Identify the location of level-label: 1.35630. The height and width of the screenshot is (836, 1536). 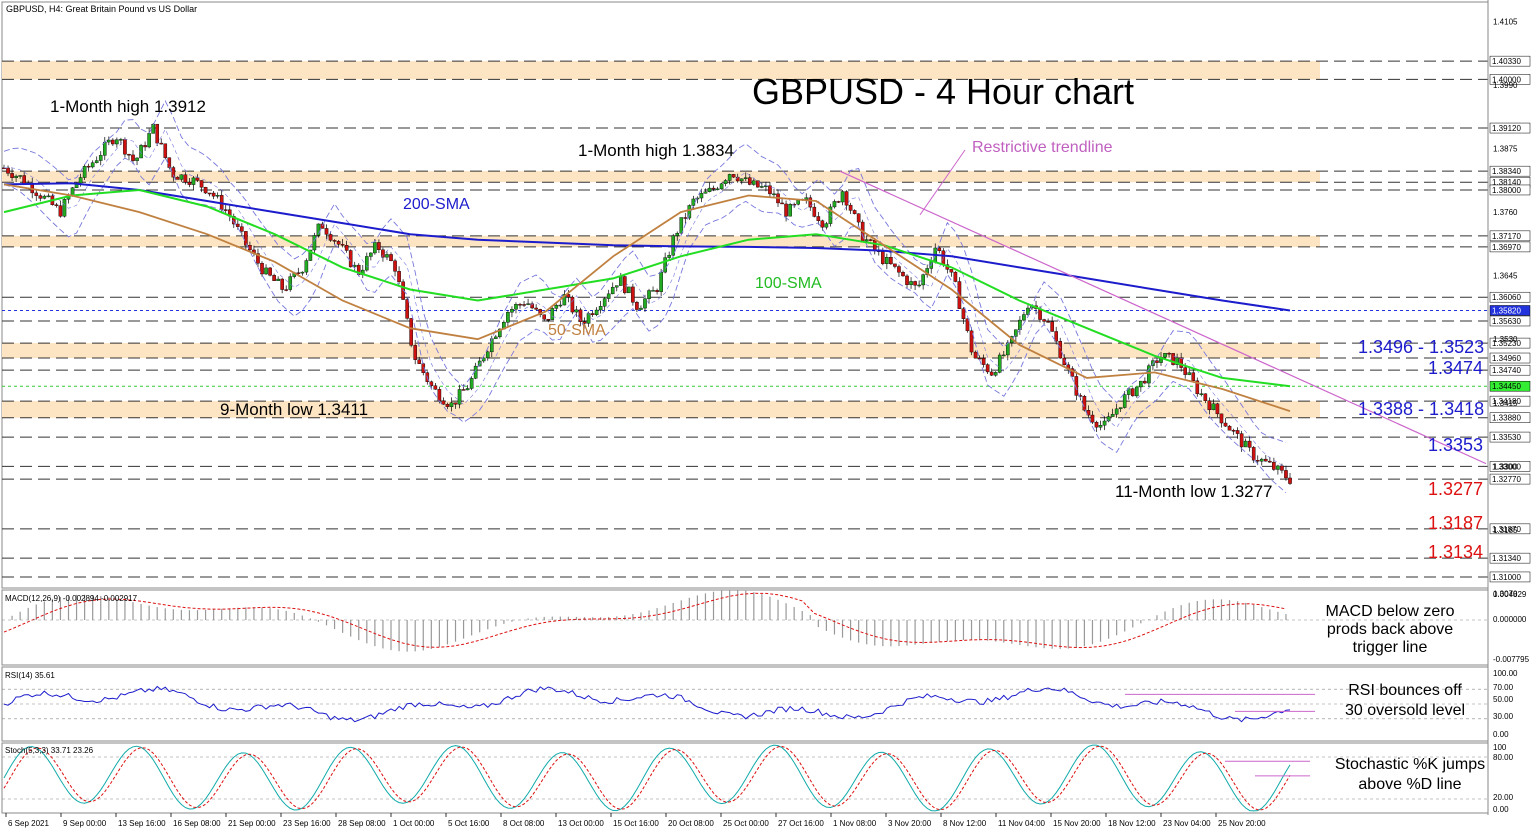
(1506, 321).